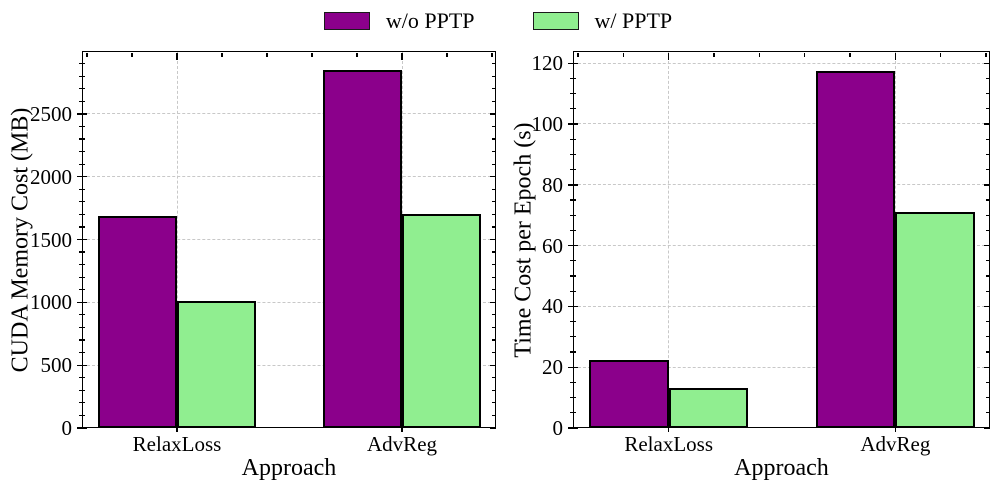  Describe the element at coordinates (669, 239) in the screenshot. I see `x-gridline` at that location.